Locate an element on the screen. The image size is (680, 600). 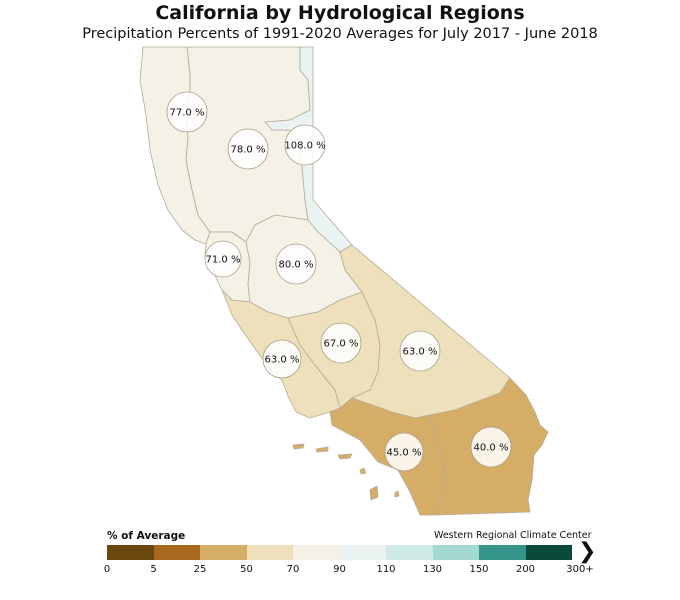
label-bubble-sacramento-river is located at coordinates (248, 149).